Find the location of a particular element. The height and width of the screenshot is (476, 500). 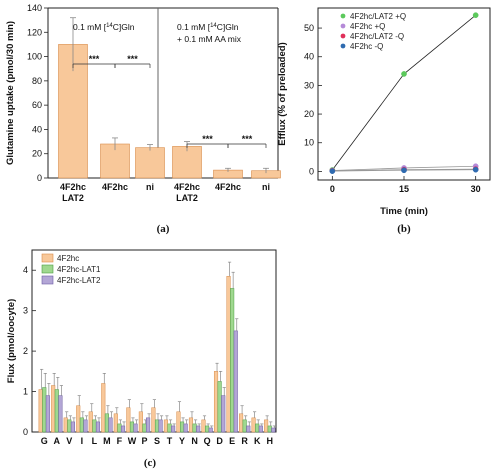

chart-b-y-tick-label: 0 is located at coordinates (311, 171).